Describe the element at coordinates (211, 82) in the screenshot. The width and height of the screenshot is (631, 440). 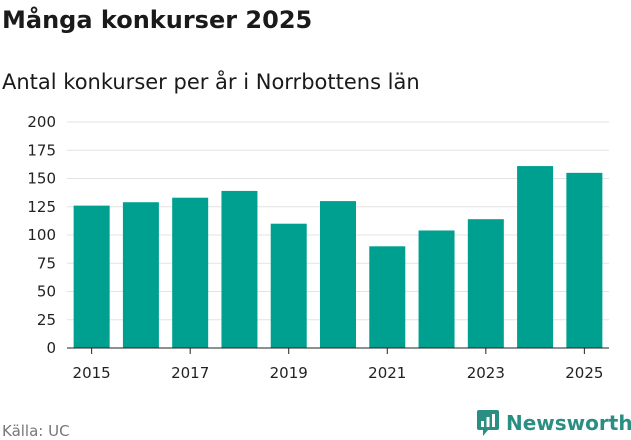
I see `chart-subtitle: Antal konkurser per år i Norrbottens län` at that location.